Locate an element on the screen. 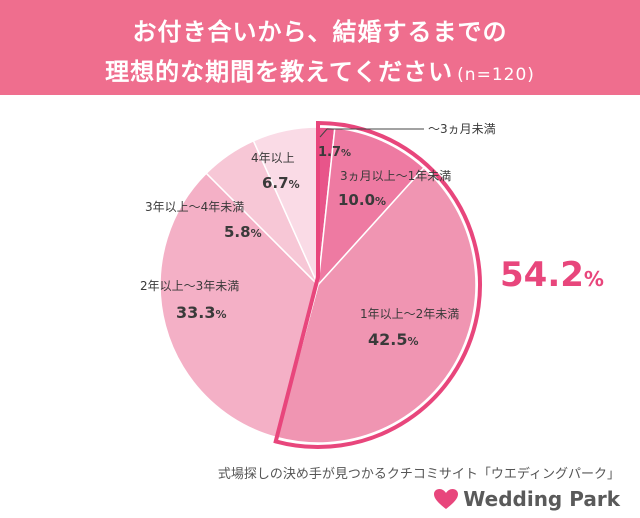 This screenshot has width=640, height=518. chart-title-line2: 理想的な期間を教えてください (n=120) is located at coordinates (320, 69).